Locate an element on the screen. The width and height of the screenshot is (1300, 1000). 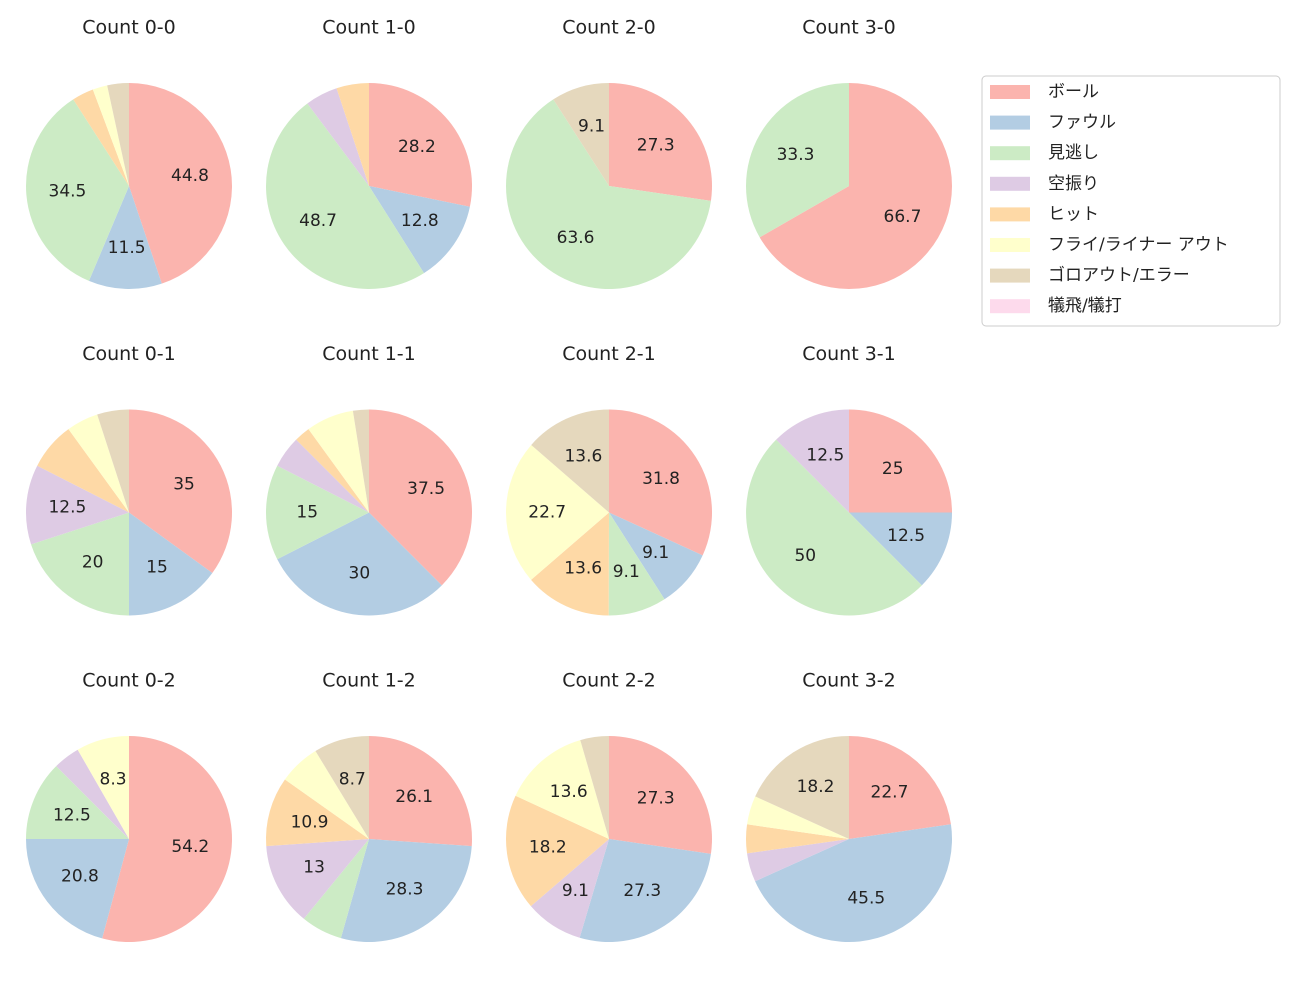
slice-label: 31.8 is located at coordinates (661, 479).